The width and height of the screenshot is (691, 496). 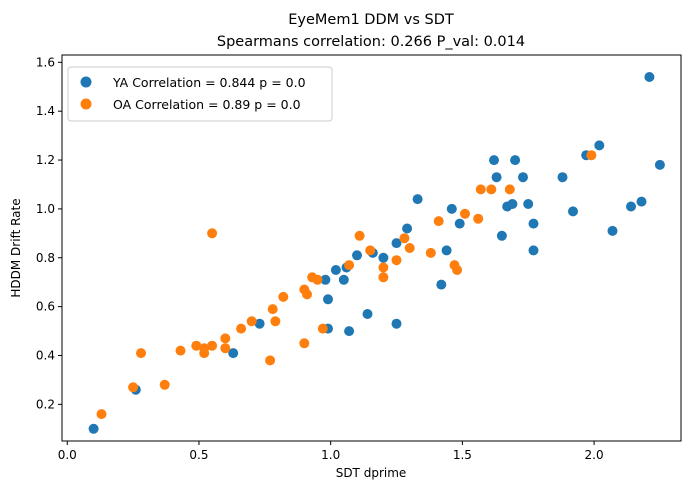 What do you see at coordinates (16, 247) in the screenshot?
I see `y-axis-label: HDDM Drift Rate` at bounding box center [16, 247].